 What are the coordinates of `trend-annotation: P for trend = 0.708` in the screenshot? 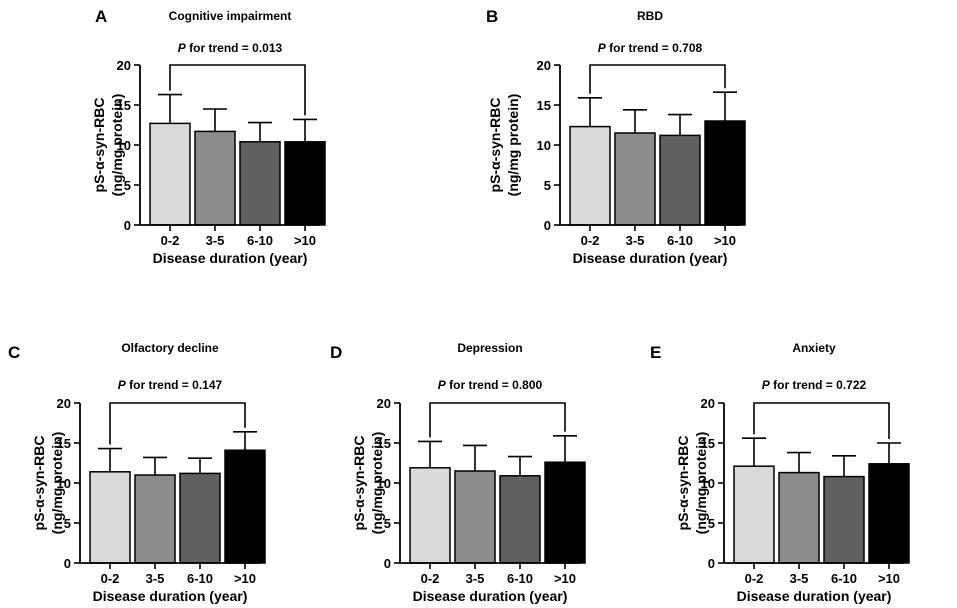 It's located at (650, 48).